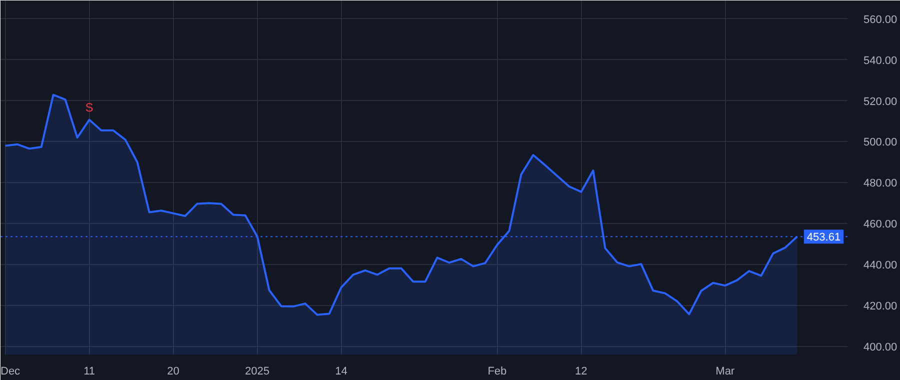 The width and height of the screenshot is (900, 380). Describe the element at coordinates (881, 306) in the screenshot. I see `y-tick-label: 420.00` at that location.